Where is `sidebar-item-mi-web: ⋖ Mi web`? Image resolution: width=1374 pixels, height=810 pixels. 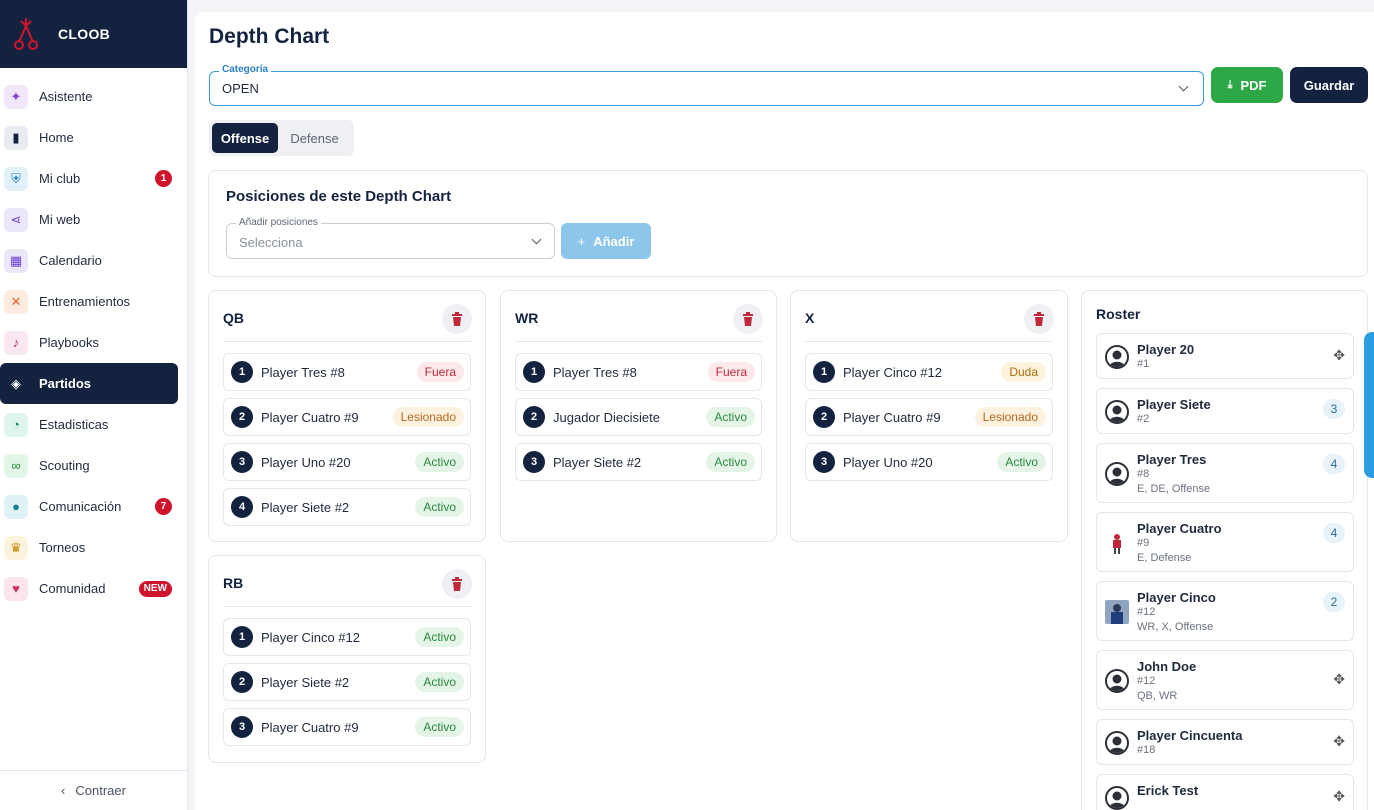
sidebar-item-mi-web: ⋖ Mi web is located at coordinates (89, 219).